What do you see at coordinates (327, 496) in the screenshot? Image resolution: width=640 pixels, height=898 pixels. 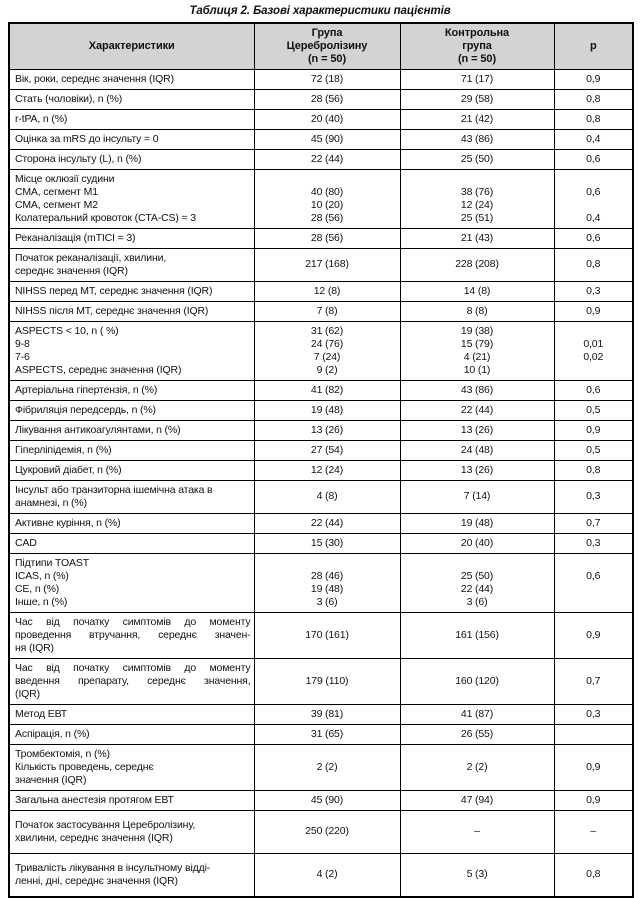 I see `cerebrolysin-value-cell: 4 (8)` at bounding box center [327, 496].